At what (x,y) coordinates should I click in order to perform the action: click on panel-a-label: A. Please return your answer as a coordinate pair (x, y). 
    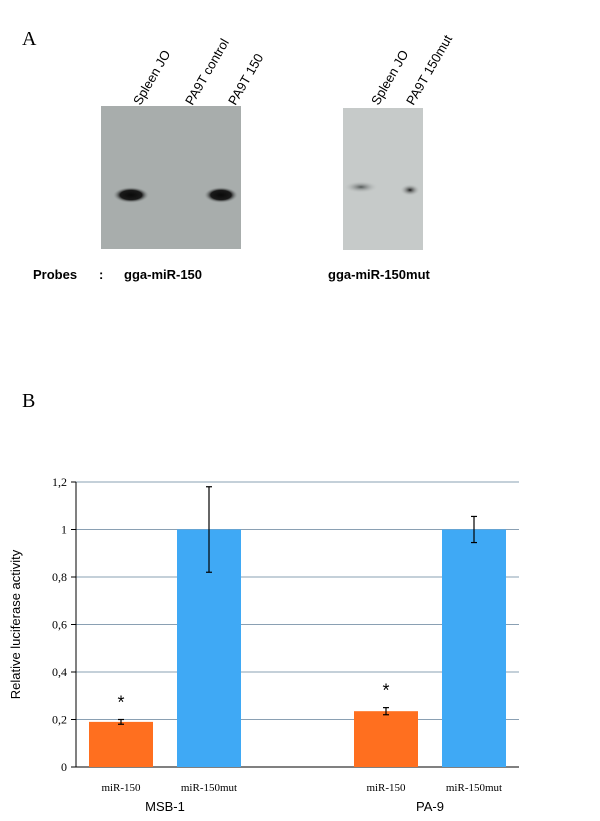
    Looking at the image, I should click on (29, 39).